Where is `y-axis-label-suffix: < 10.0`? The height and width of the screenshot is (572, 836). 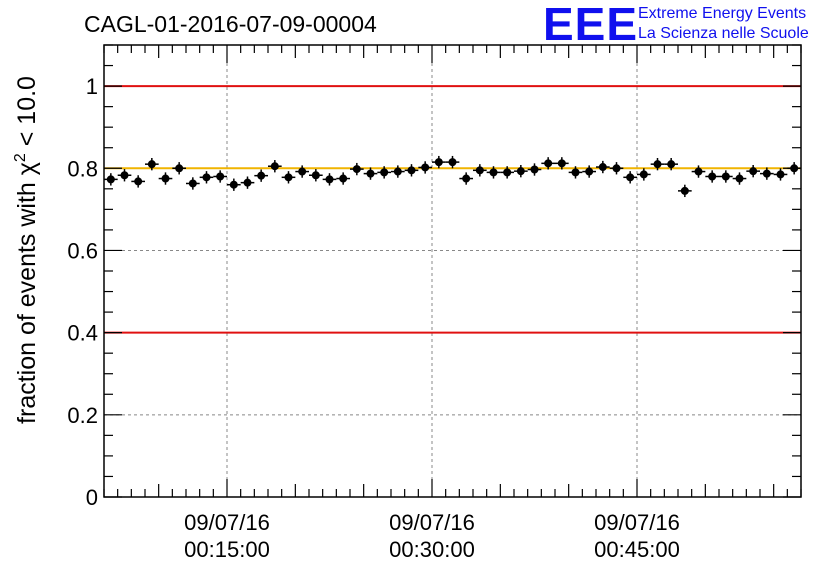
y-axis-label-suffix: < 10.0 is located at coordinates (27, 114).